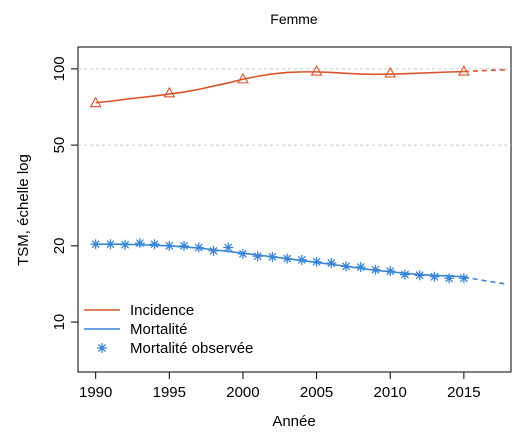  I want to click on x-tick-label: 1990, so click(95, 392).